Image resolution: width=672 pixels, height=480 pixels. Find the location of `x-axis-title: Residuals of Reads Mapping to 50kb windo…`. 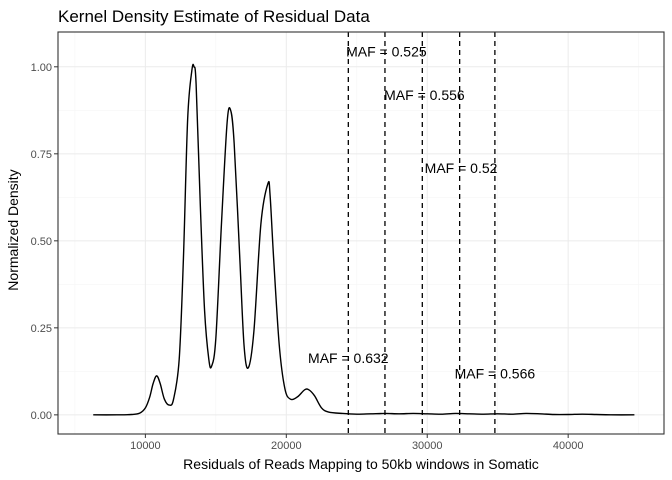

x-axis-title: Residuals of Reads Mapping to 50kb windo… is located at coordinates (361, 464).